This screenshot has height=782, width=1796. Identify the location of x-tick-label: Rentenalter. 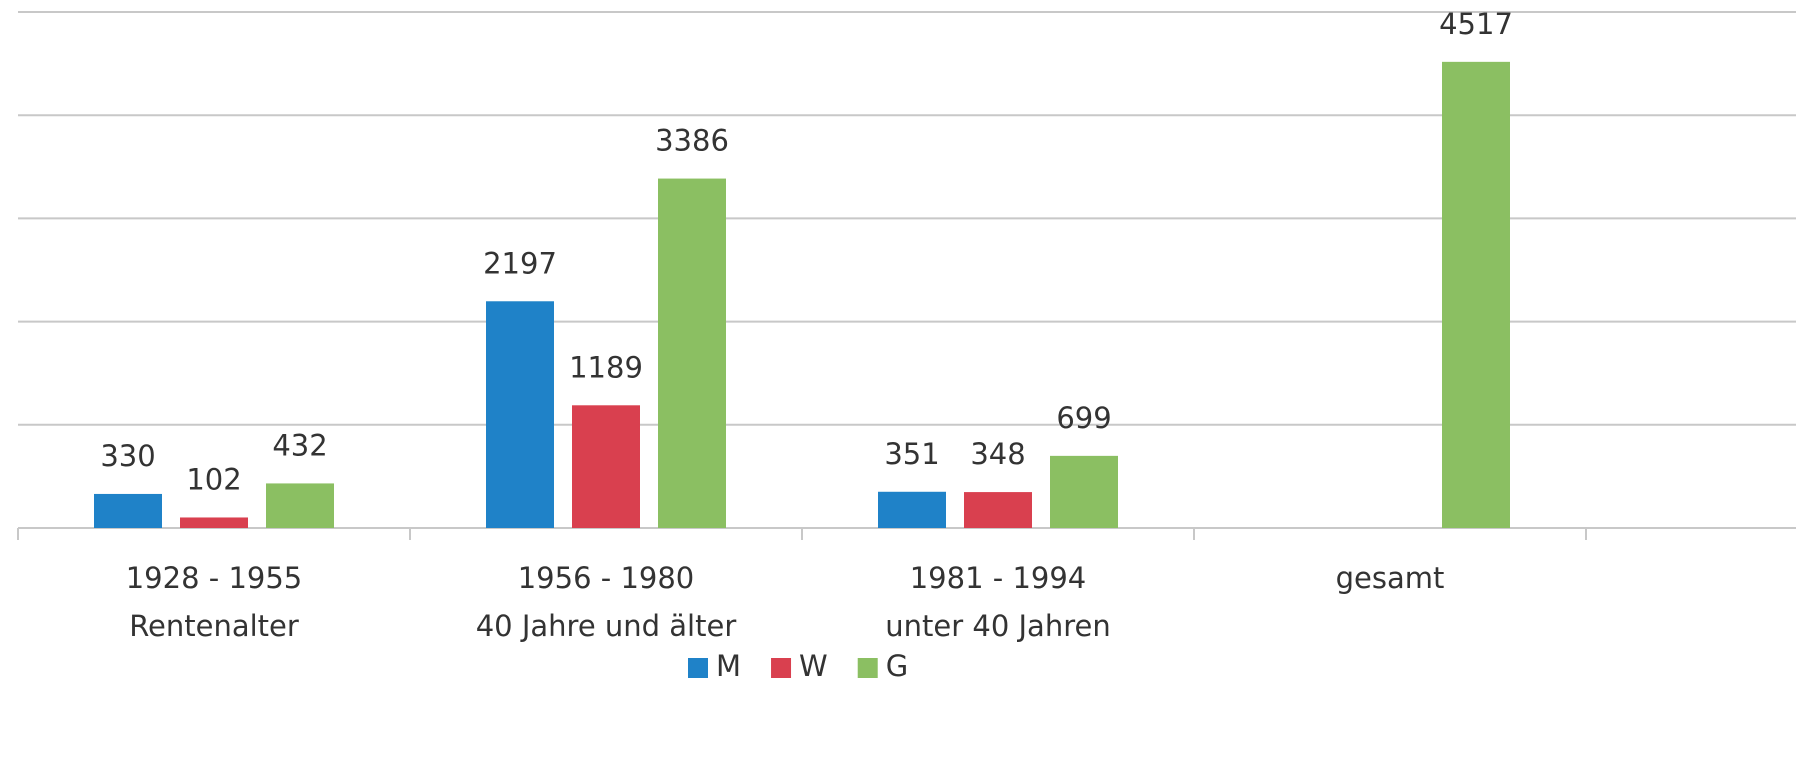
(214, 626).